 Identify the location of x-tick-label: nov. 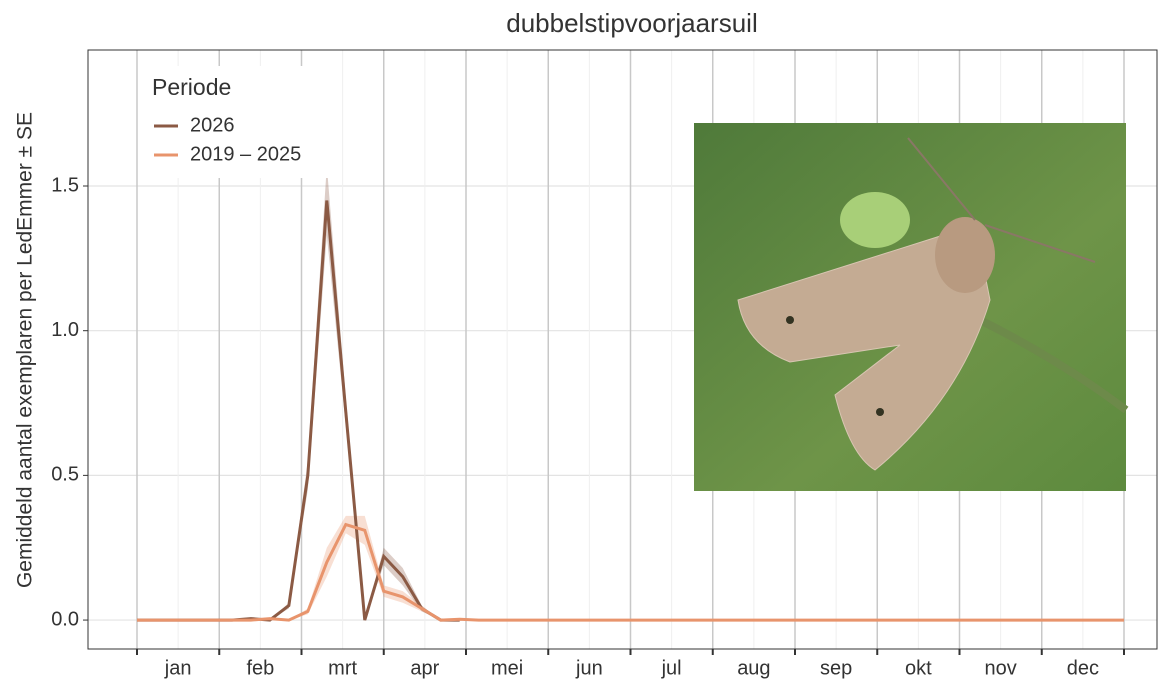
(1001, 668).